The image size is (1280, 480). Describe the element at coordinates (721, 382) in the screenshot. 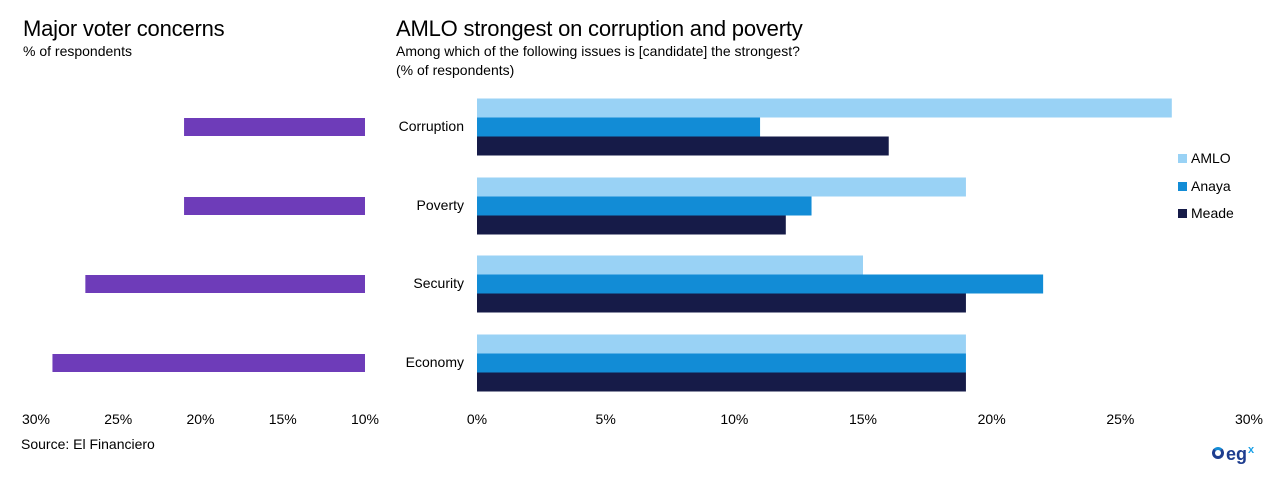

I see `bar-meade-economy` at that location.